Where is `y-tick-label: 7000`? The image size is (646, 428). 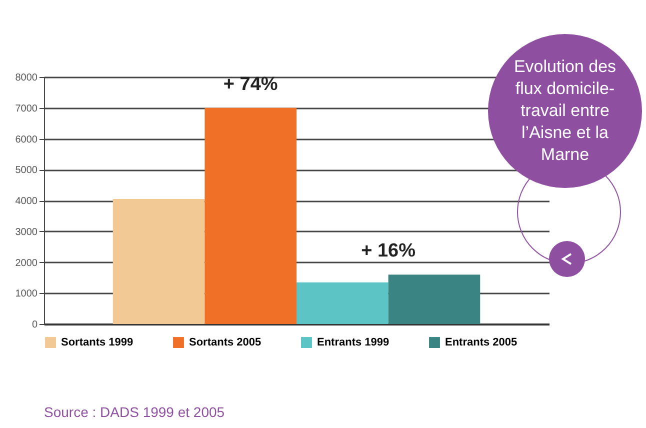
y-tick-label: 7000 is located at coordinates (26, 108).